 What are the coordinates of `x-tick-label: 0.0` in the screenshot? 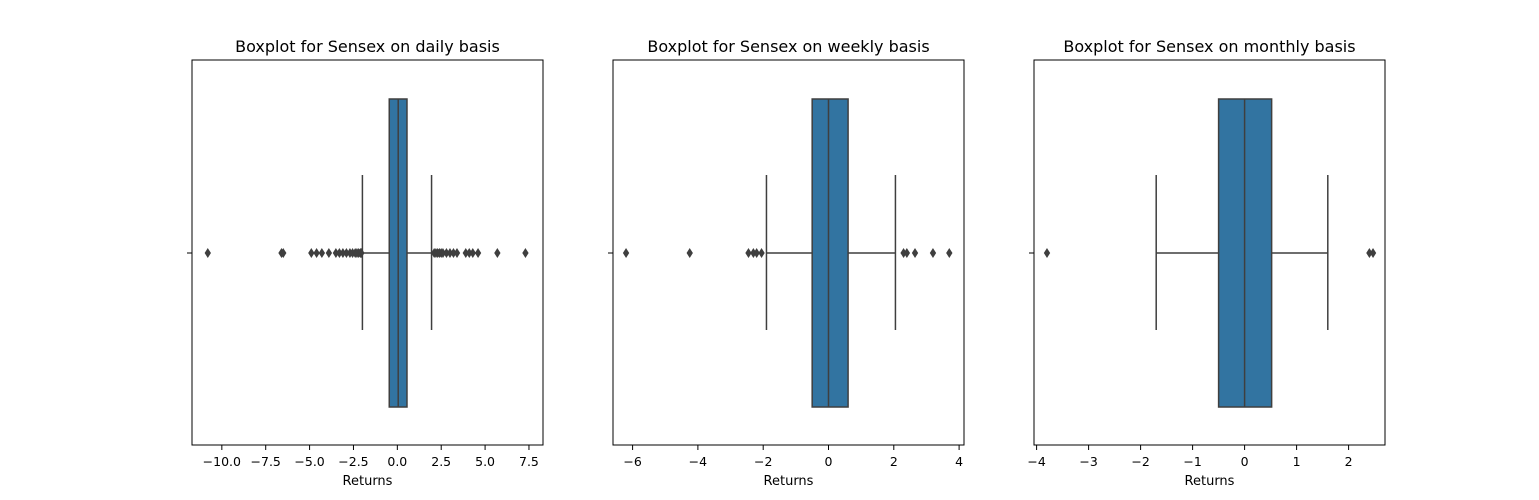 It's located at (397, 461).